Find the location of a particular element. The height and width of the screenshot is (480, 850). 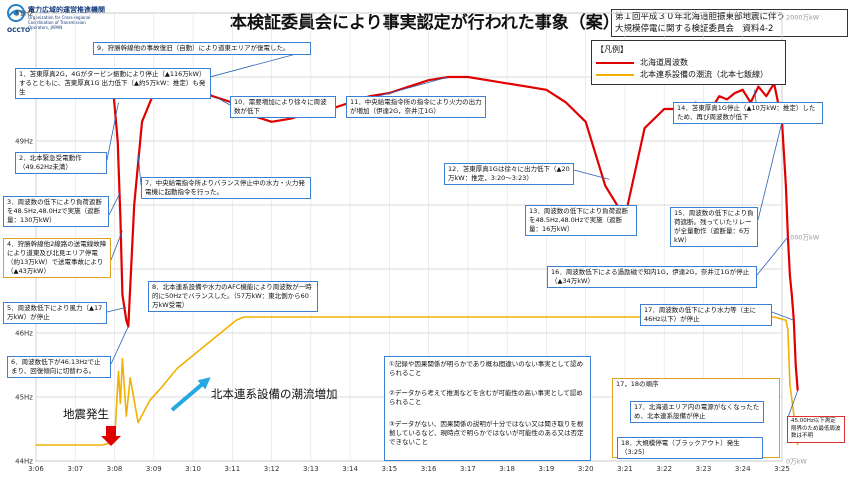

x-tick-label: 3:06 is located at coordinates (36, 469).